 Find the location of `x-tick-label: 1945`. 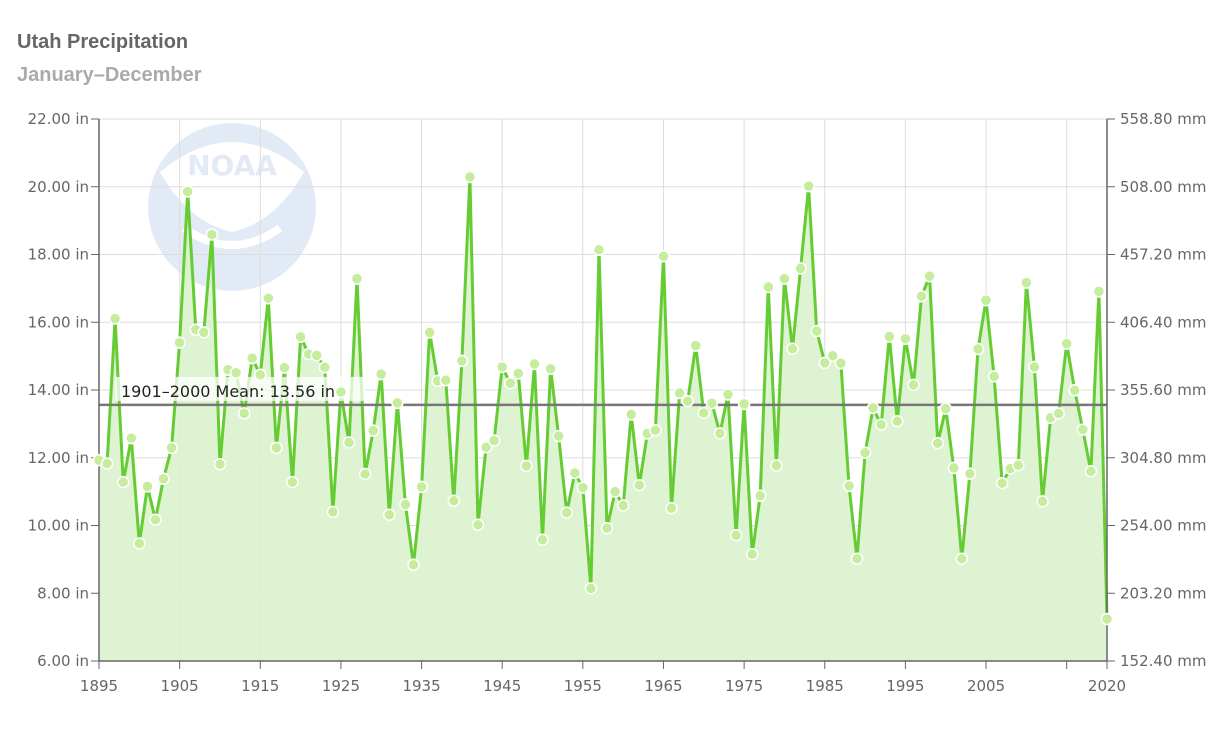

x-tick-label: 1945 is located at coordinates (502, 686).